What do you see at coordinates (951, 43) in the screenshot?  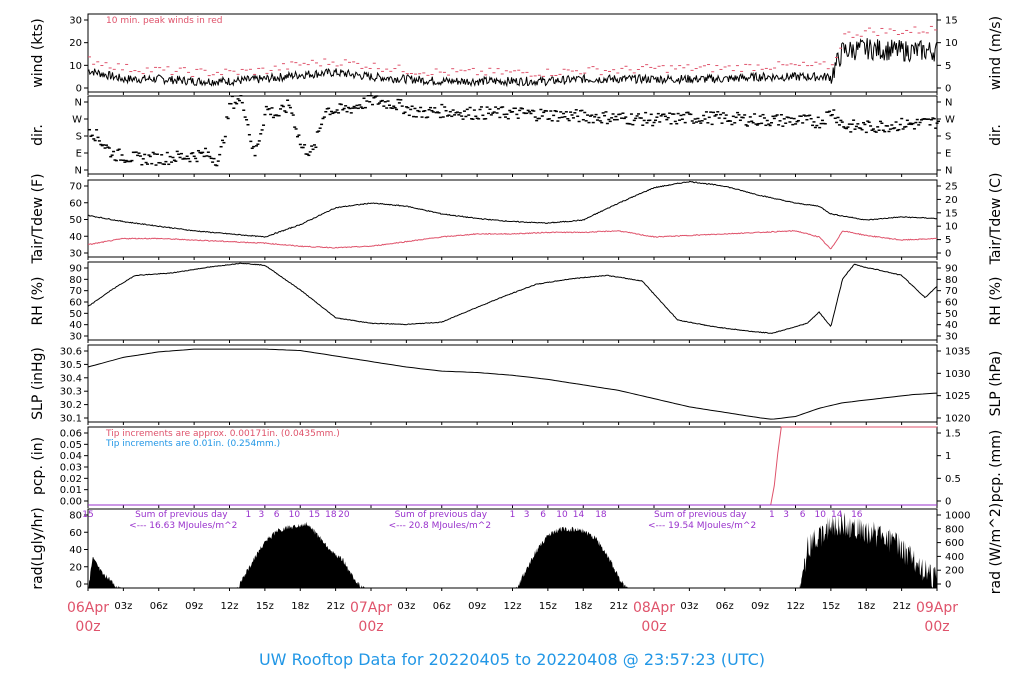 I see `y-tick-label-right: 10` at bounding box center [951, 43].